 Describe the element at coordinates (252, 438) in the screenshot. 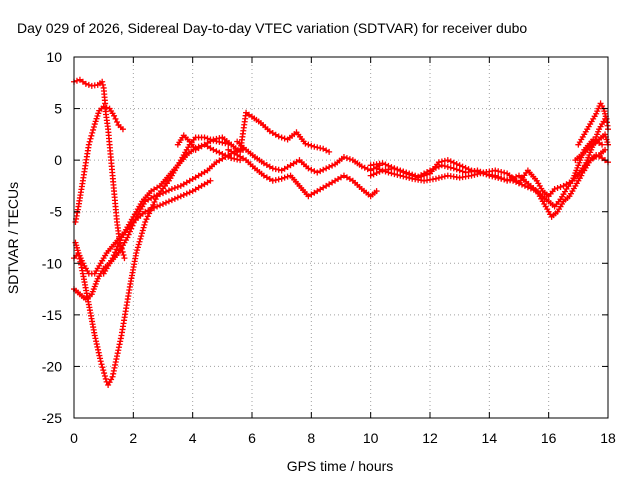

I see `x-tick-label: 6` at that location.